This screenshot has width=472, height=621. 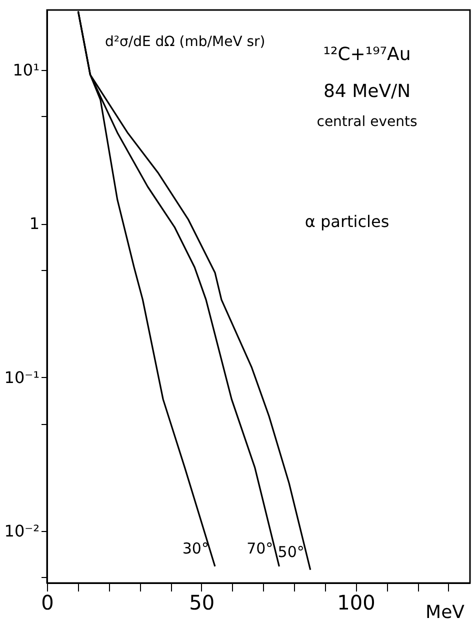 What do you see at coordinates (26, 70) in the screenshot?
I see `y-tick-label: 10¹` at bounding box center [26, 70].